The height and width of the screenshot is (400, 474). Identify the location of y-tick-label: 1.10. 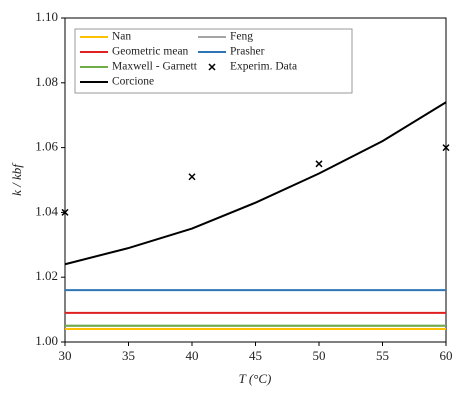
(46, 16).